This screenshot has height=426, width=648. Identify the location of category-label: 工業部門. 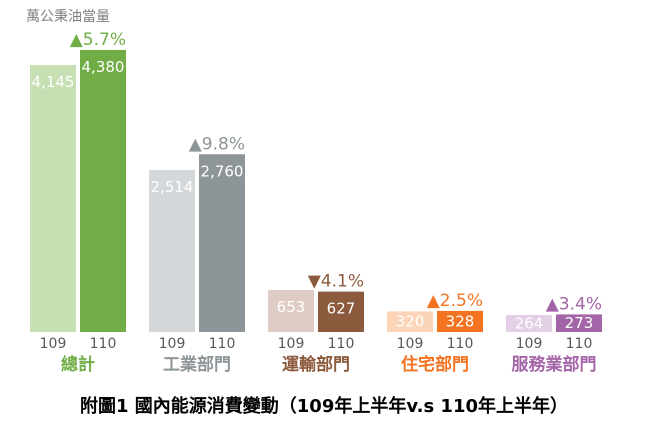
(197, 364).